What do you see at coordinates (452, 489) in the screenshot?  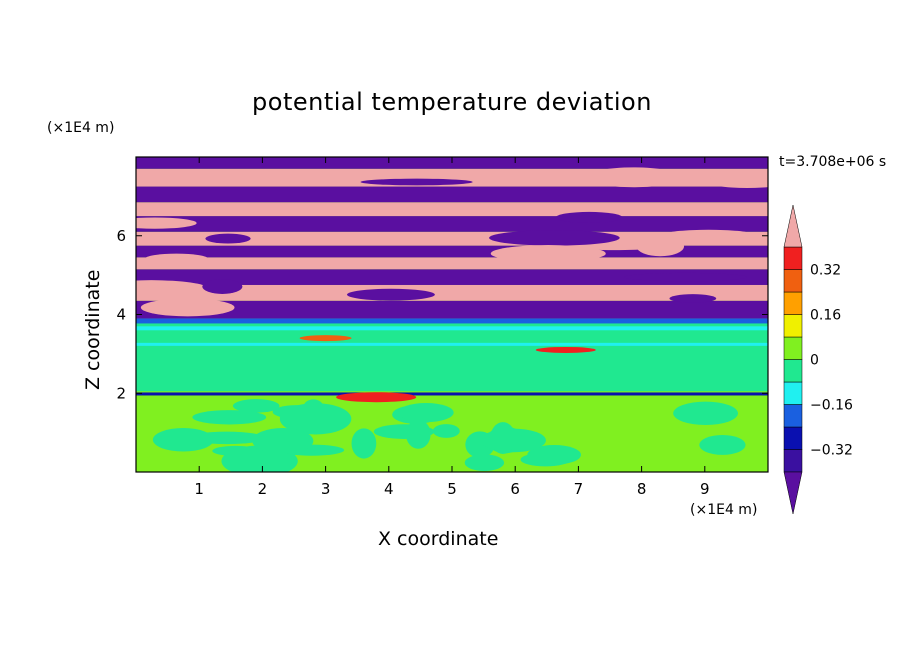 I see `x-tick-label: 5` at bounding box center [452, 489].